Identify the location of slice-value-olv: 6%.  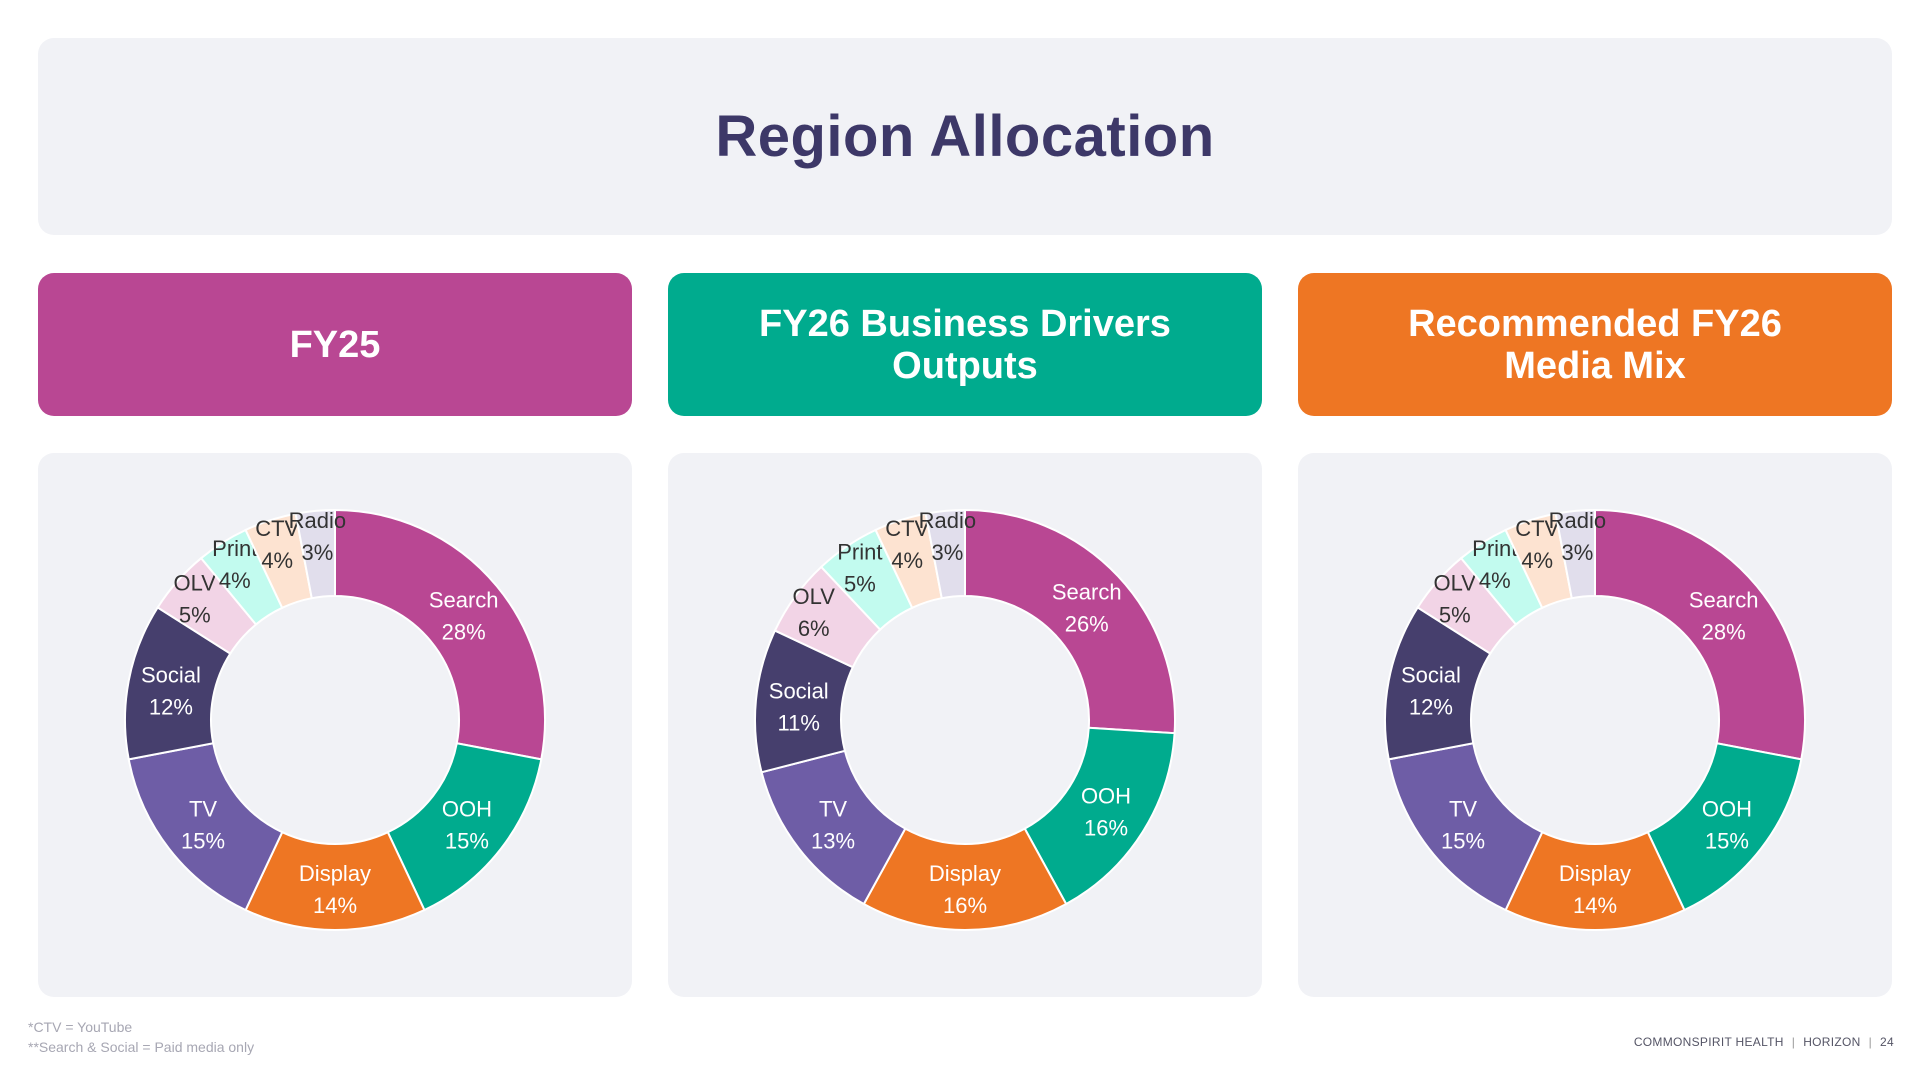
(814, 628).